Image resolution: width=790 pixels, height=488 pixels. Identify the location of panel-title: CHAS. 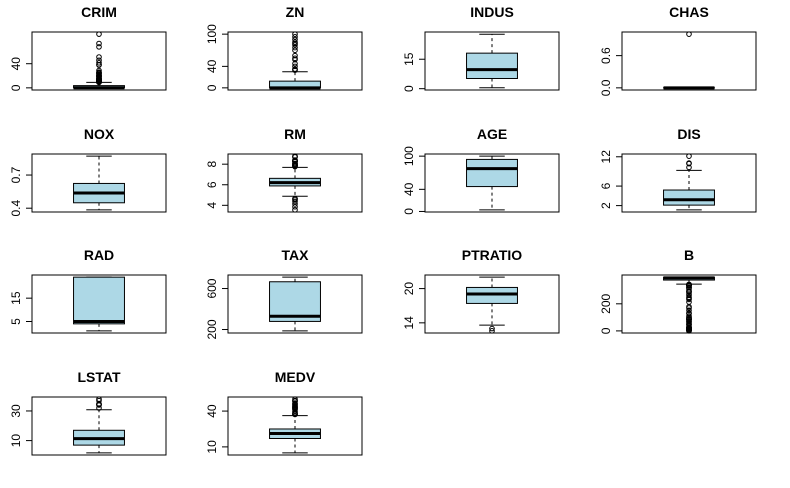
(689, 12).